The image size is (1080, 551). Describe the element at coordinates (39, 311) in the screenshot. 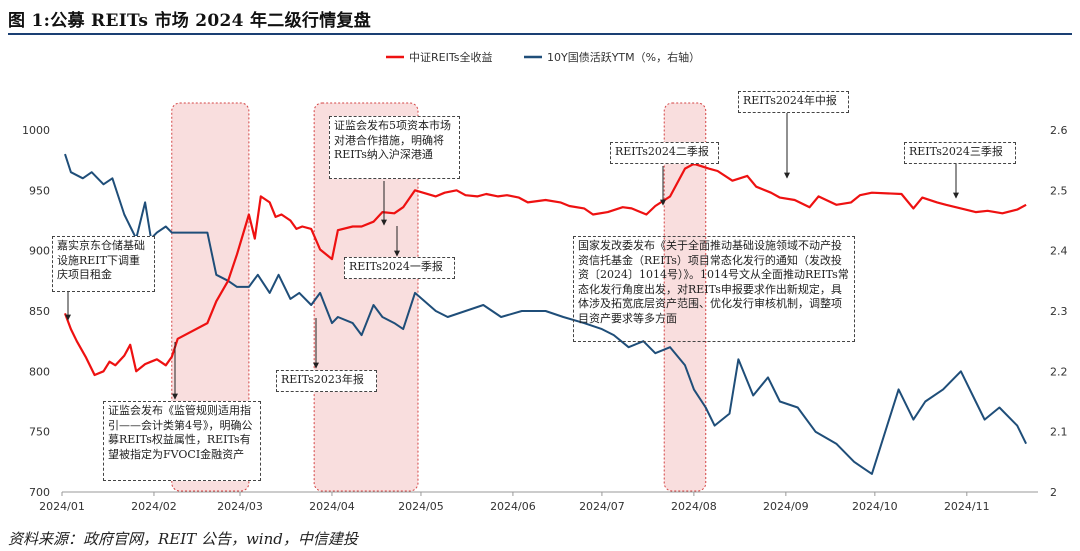

I see `y-left-tick: 850` at that location.